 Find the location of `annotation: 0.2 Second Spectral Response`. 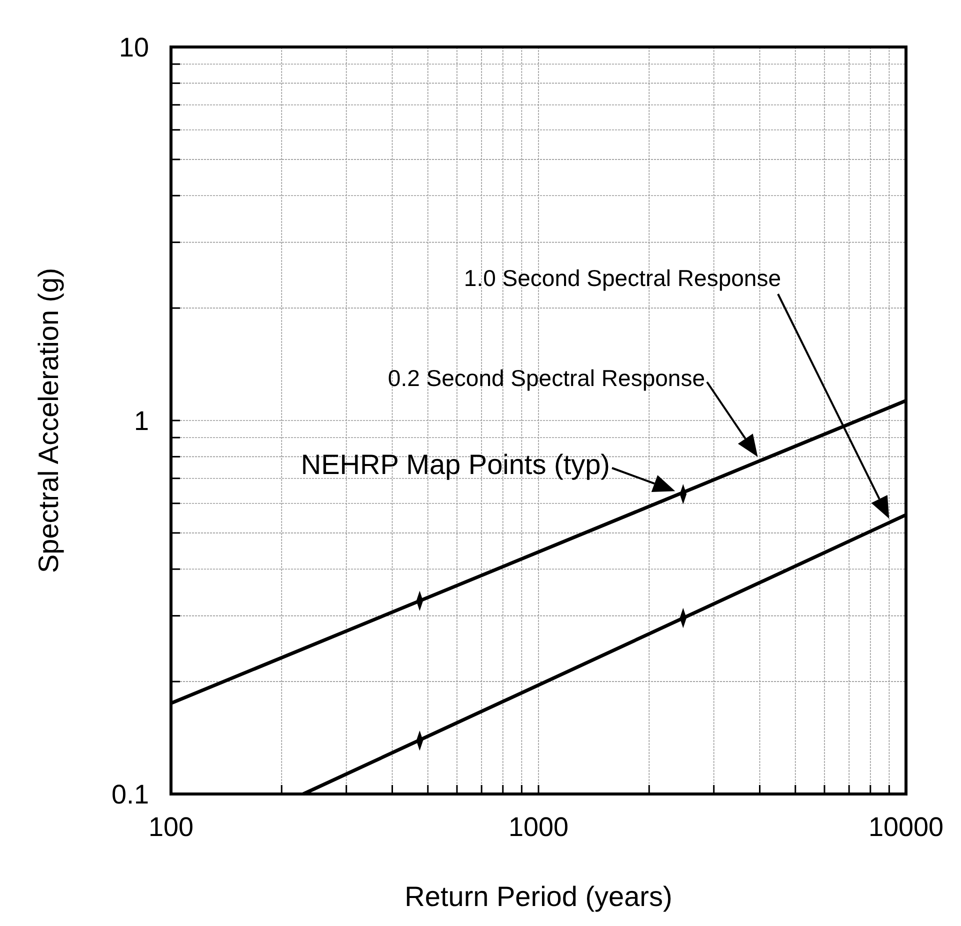

annotation: 0.2 Second Spectral Response is located at coordinates (546, 378).